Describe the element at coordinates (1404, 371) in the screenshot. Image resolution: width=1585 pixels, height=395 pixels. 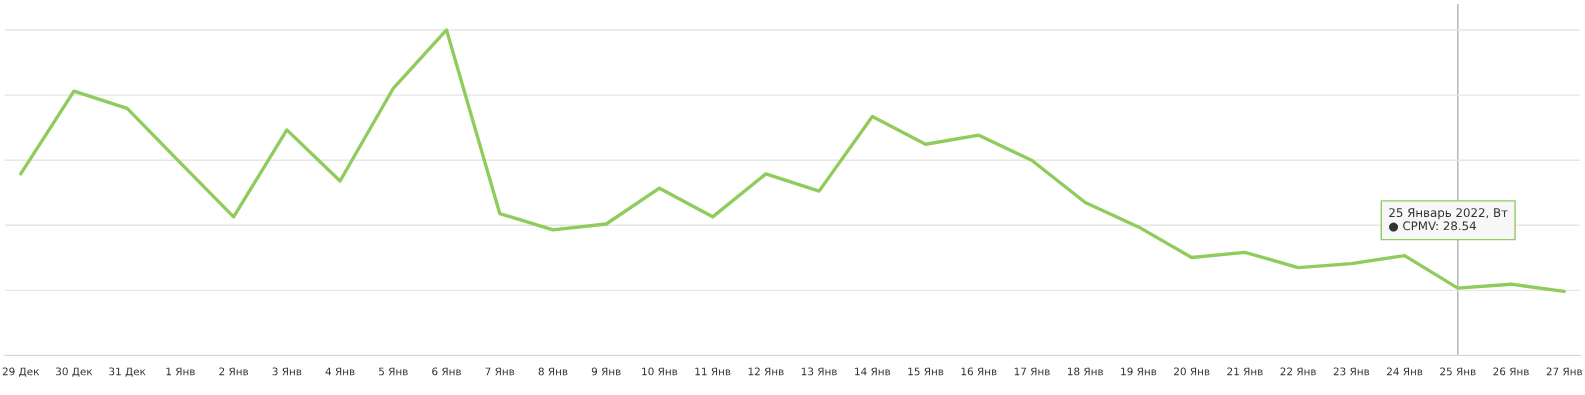
I see `x-tick-label: 24 Янв` at that location.